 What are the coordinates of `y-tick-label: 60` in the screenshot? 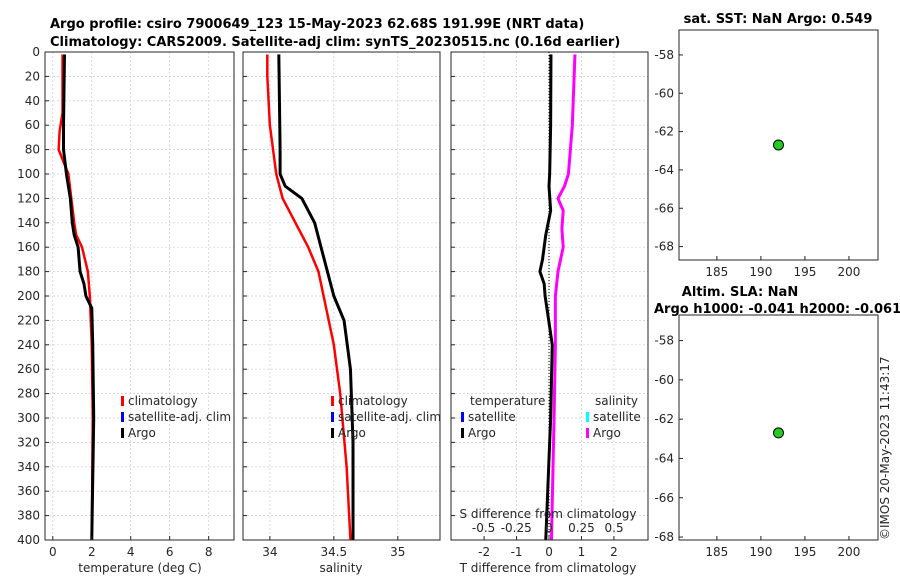 It's located at (32, 125).